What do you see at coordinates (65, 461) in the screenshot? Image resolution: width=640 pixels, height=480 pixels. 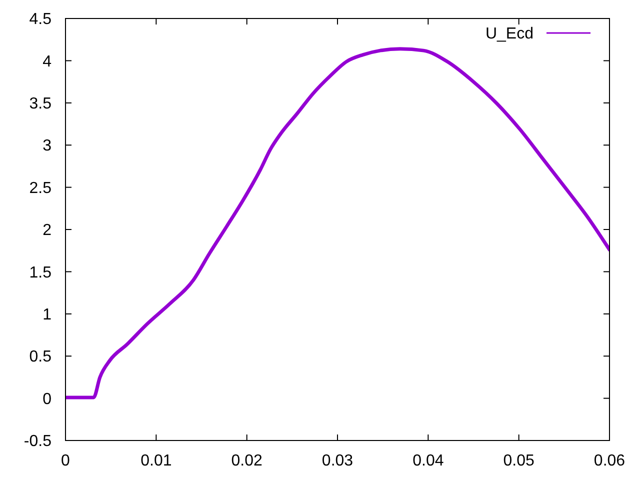 I see `x-tick-label: 0` at bounding box center [65, 461].